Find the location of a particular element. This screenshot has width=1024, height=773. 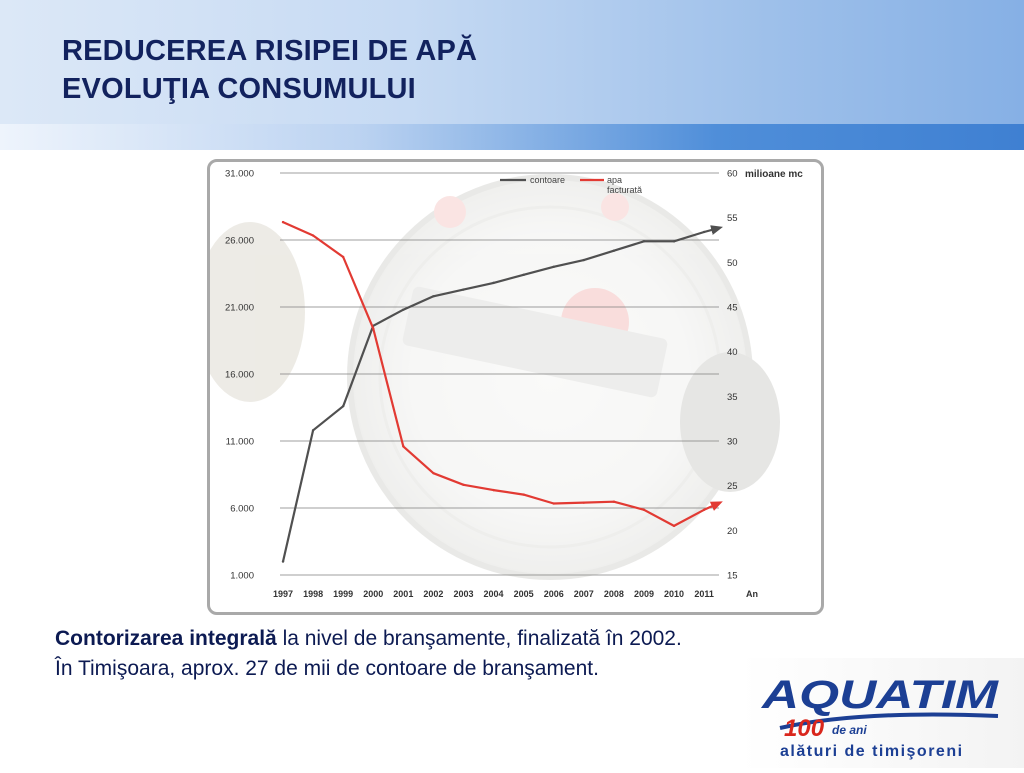

left-tick-label: 26.000 is located at coordinates (239, 241).